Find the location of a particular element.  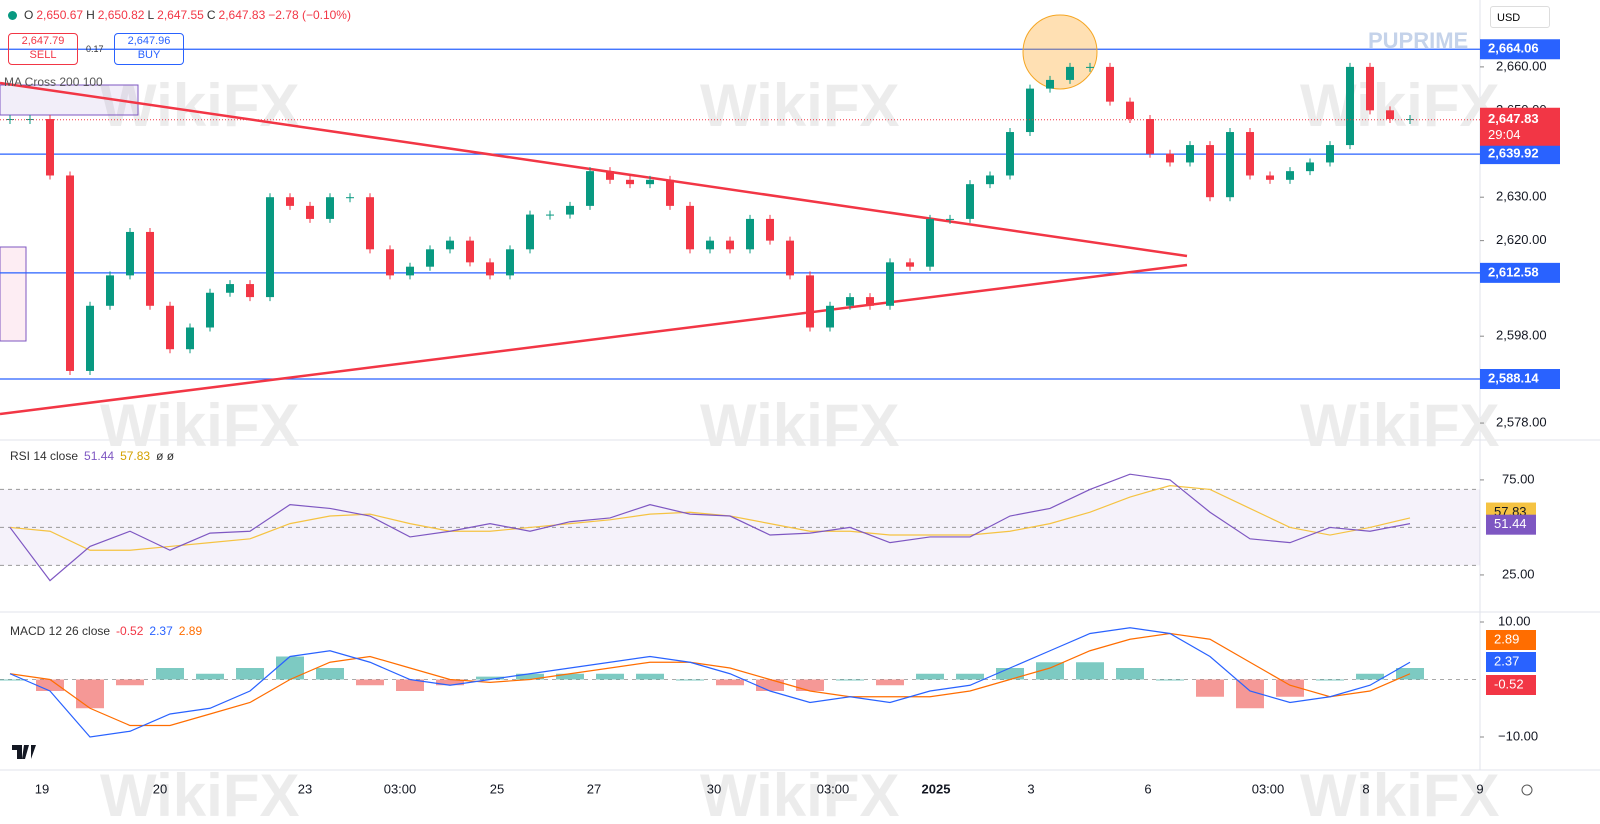

last-price-label: 2,647.83 is located at coordinates (1513, 118).